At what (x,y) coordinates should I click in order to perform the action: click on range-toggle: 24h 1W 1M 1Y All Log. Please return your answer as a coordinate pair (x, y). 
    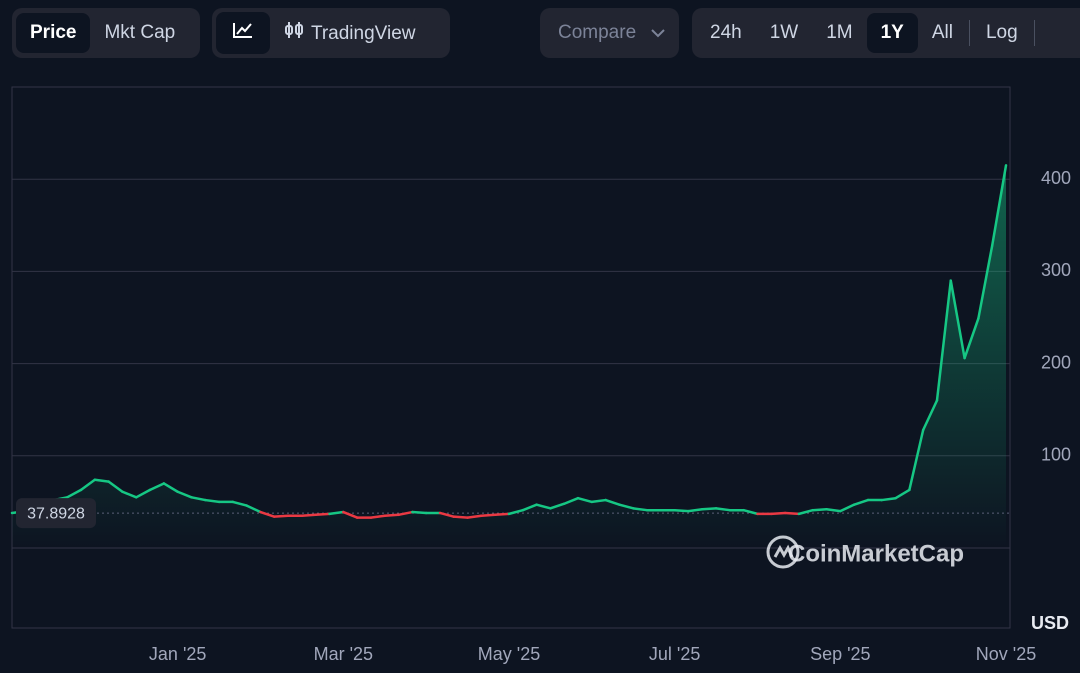
    Looking at the image, I should click on (886, 33).